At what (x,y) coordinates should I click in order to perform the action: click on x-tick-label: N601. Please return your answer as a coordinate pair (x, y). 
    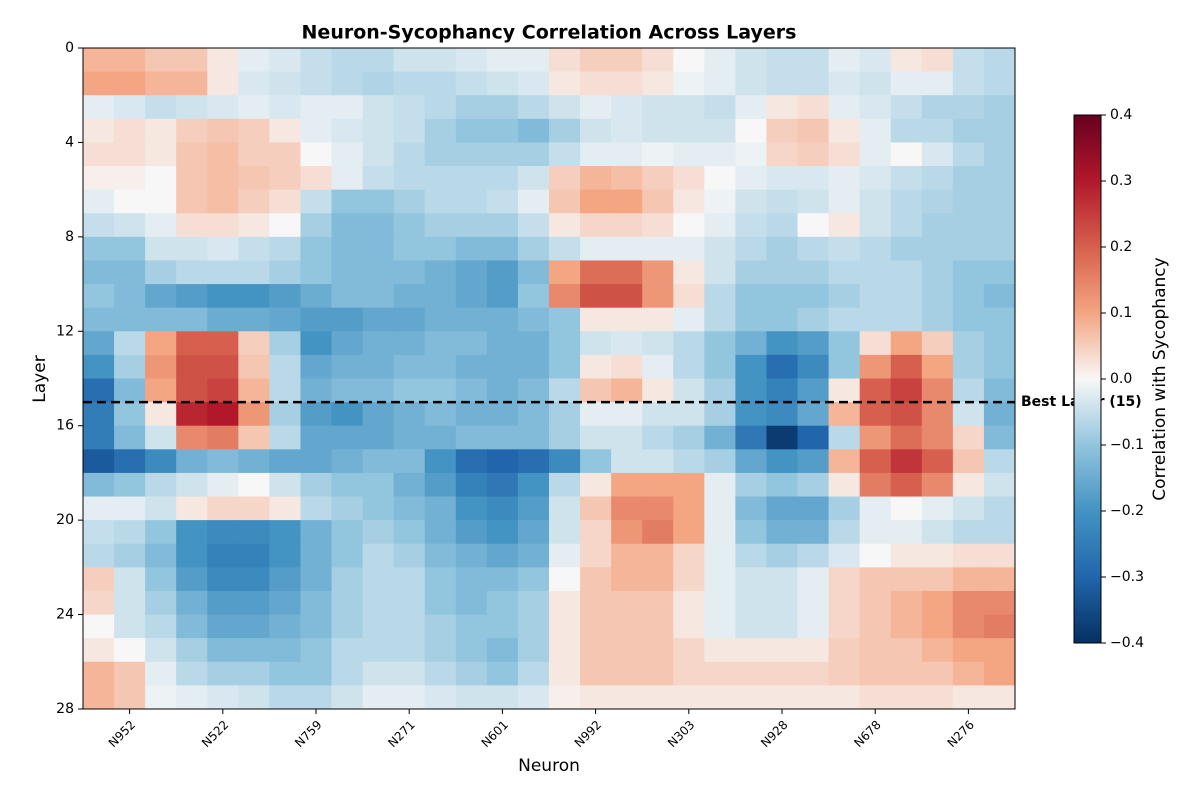
    Looking at the image, I should click on (495, 734).